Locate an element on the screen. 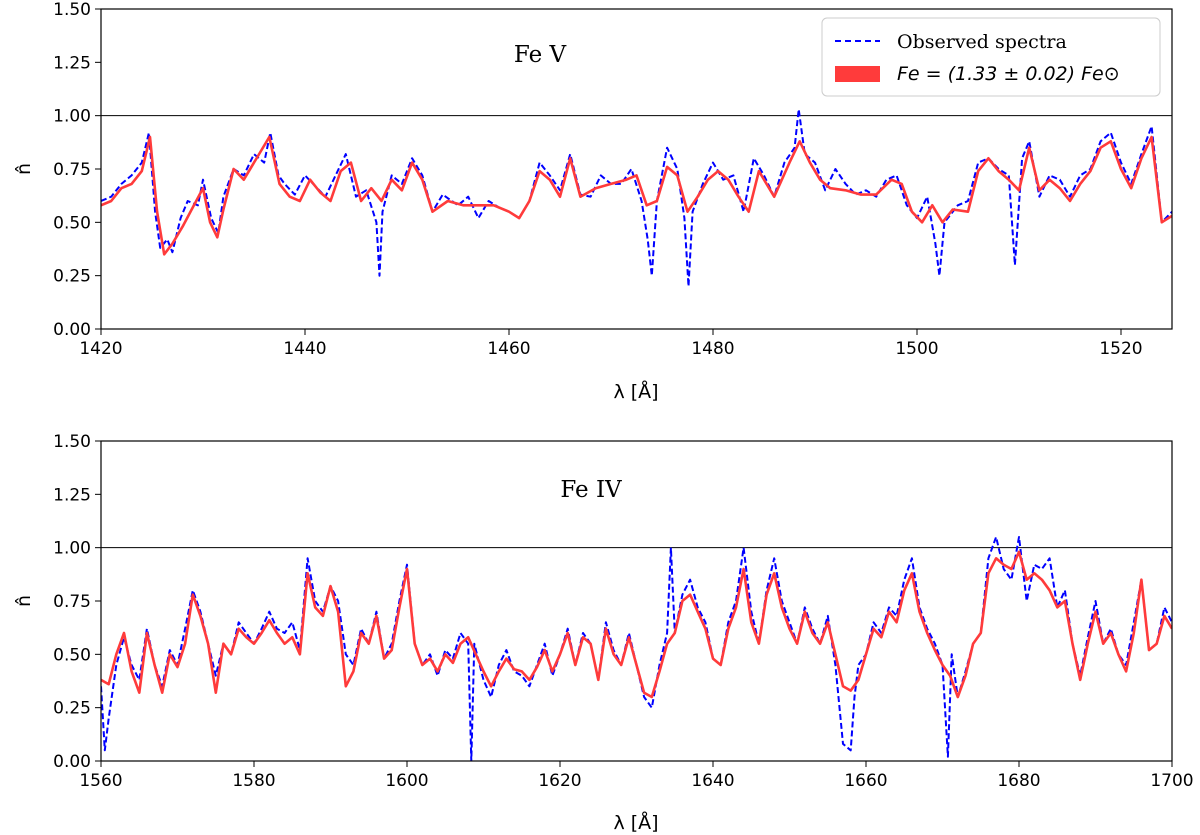 The height and width of the screenshot is (835, 1200). x-tick-label: 1520 is located at coordinates (1120, 349).